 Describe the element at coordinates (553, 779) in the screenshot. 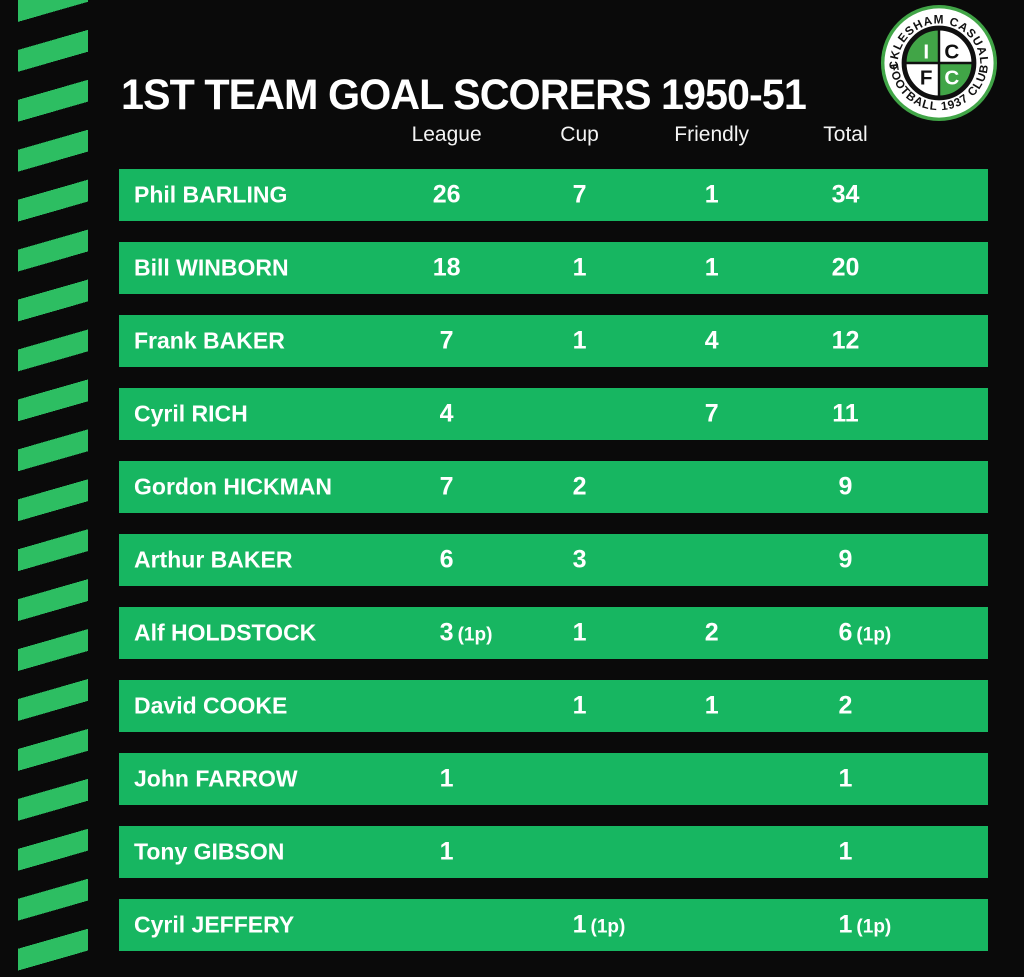

I see `table-row: John FARROW 1 1` at that location.